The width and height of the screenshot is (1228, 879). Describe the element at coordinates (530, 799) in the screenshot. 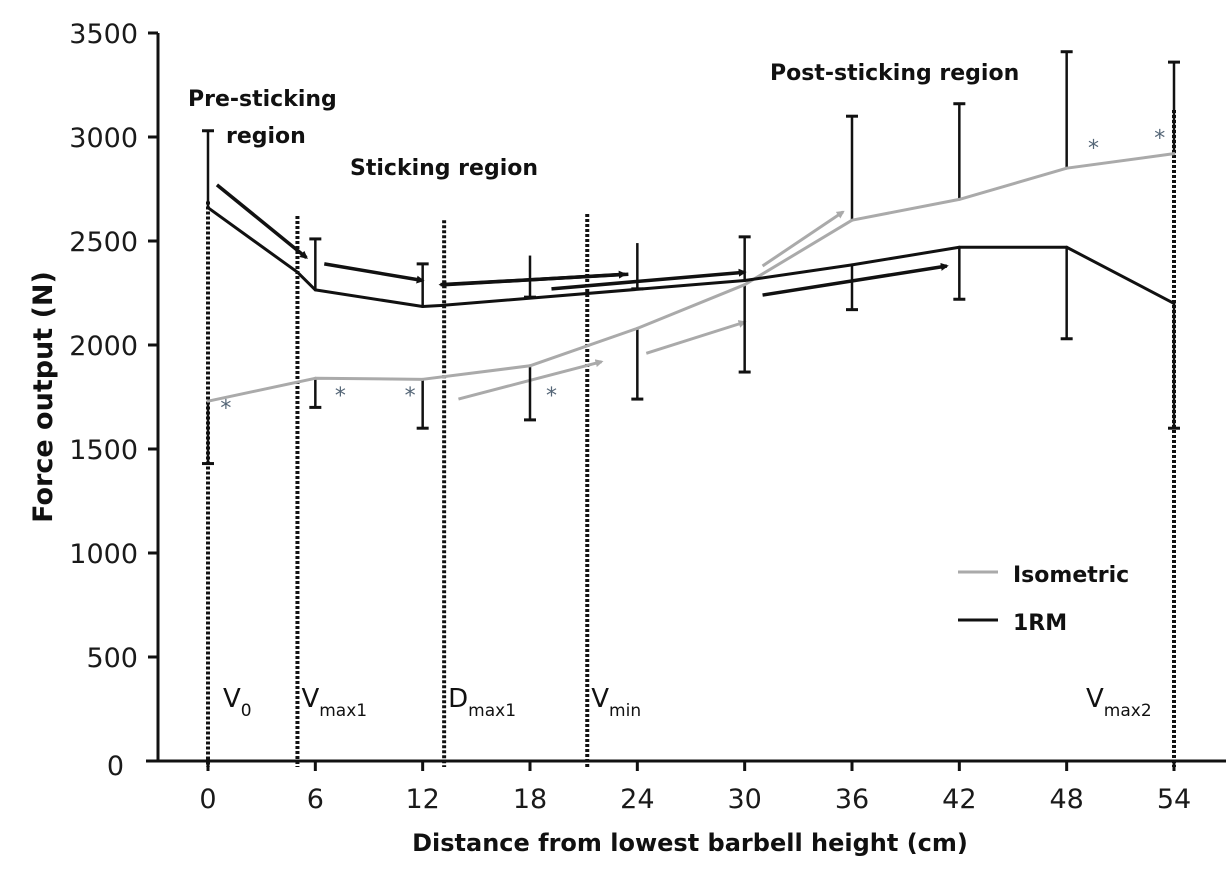

I see `x-tick-label: 18` at that location.